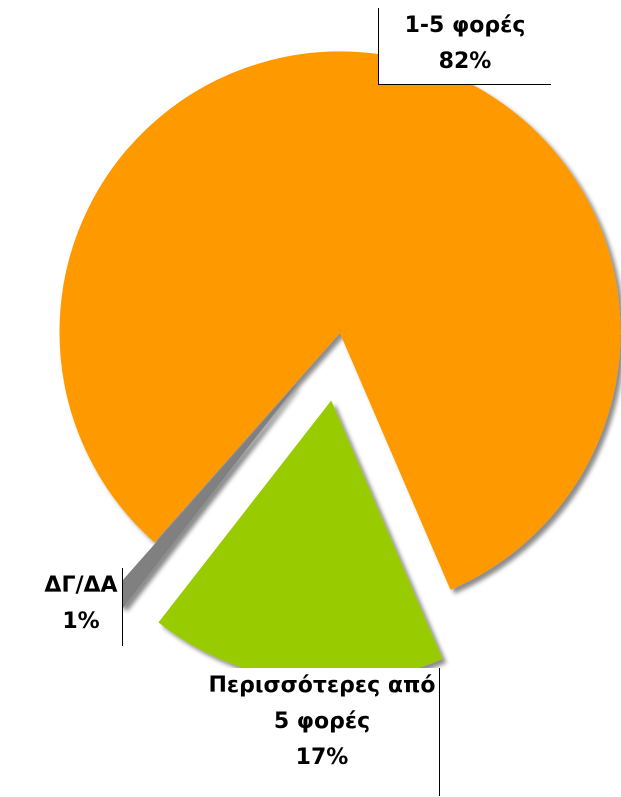  Describe the element at coordinates (81, 585) in the screenshot. I see `category-label: ΔΓ/ΔΑ` at that location.